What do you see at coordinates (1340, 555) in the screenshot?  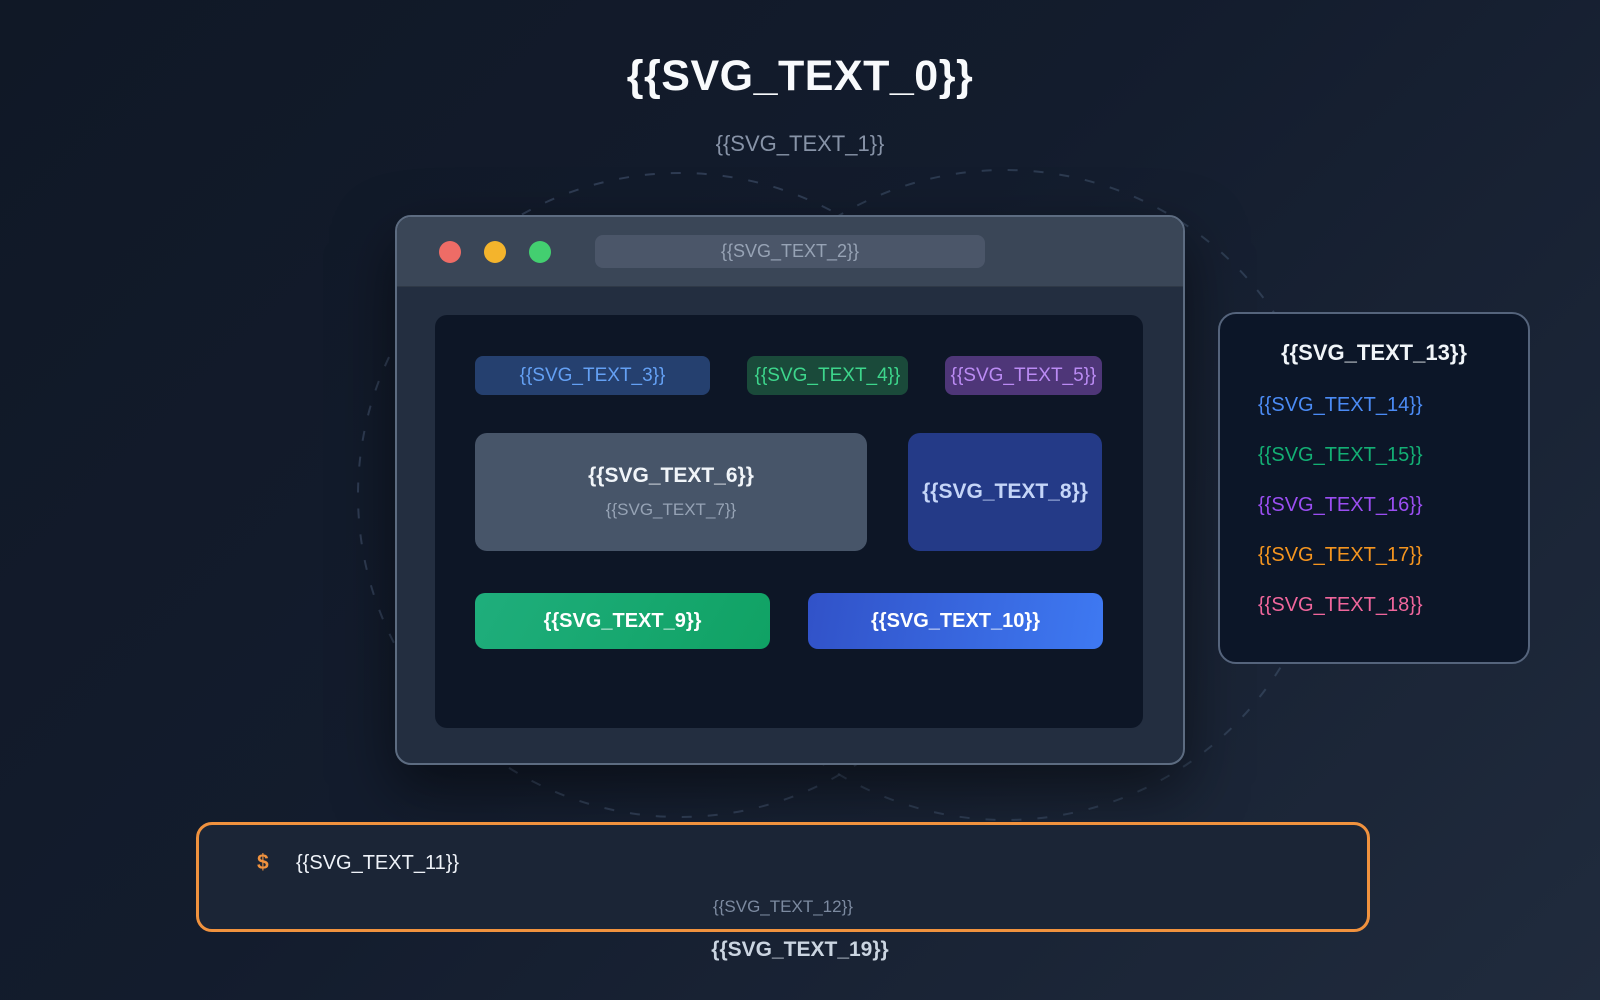 I see `legend-item-orange: {{SVG_TEXT_17}}` at bounding box center [1340, 555].